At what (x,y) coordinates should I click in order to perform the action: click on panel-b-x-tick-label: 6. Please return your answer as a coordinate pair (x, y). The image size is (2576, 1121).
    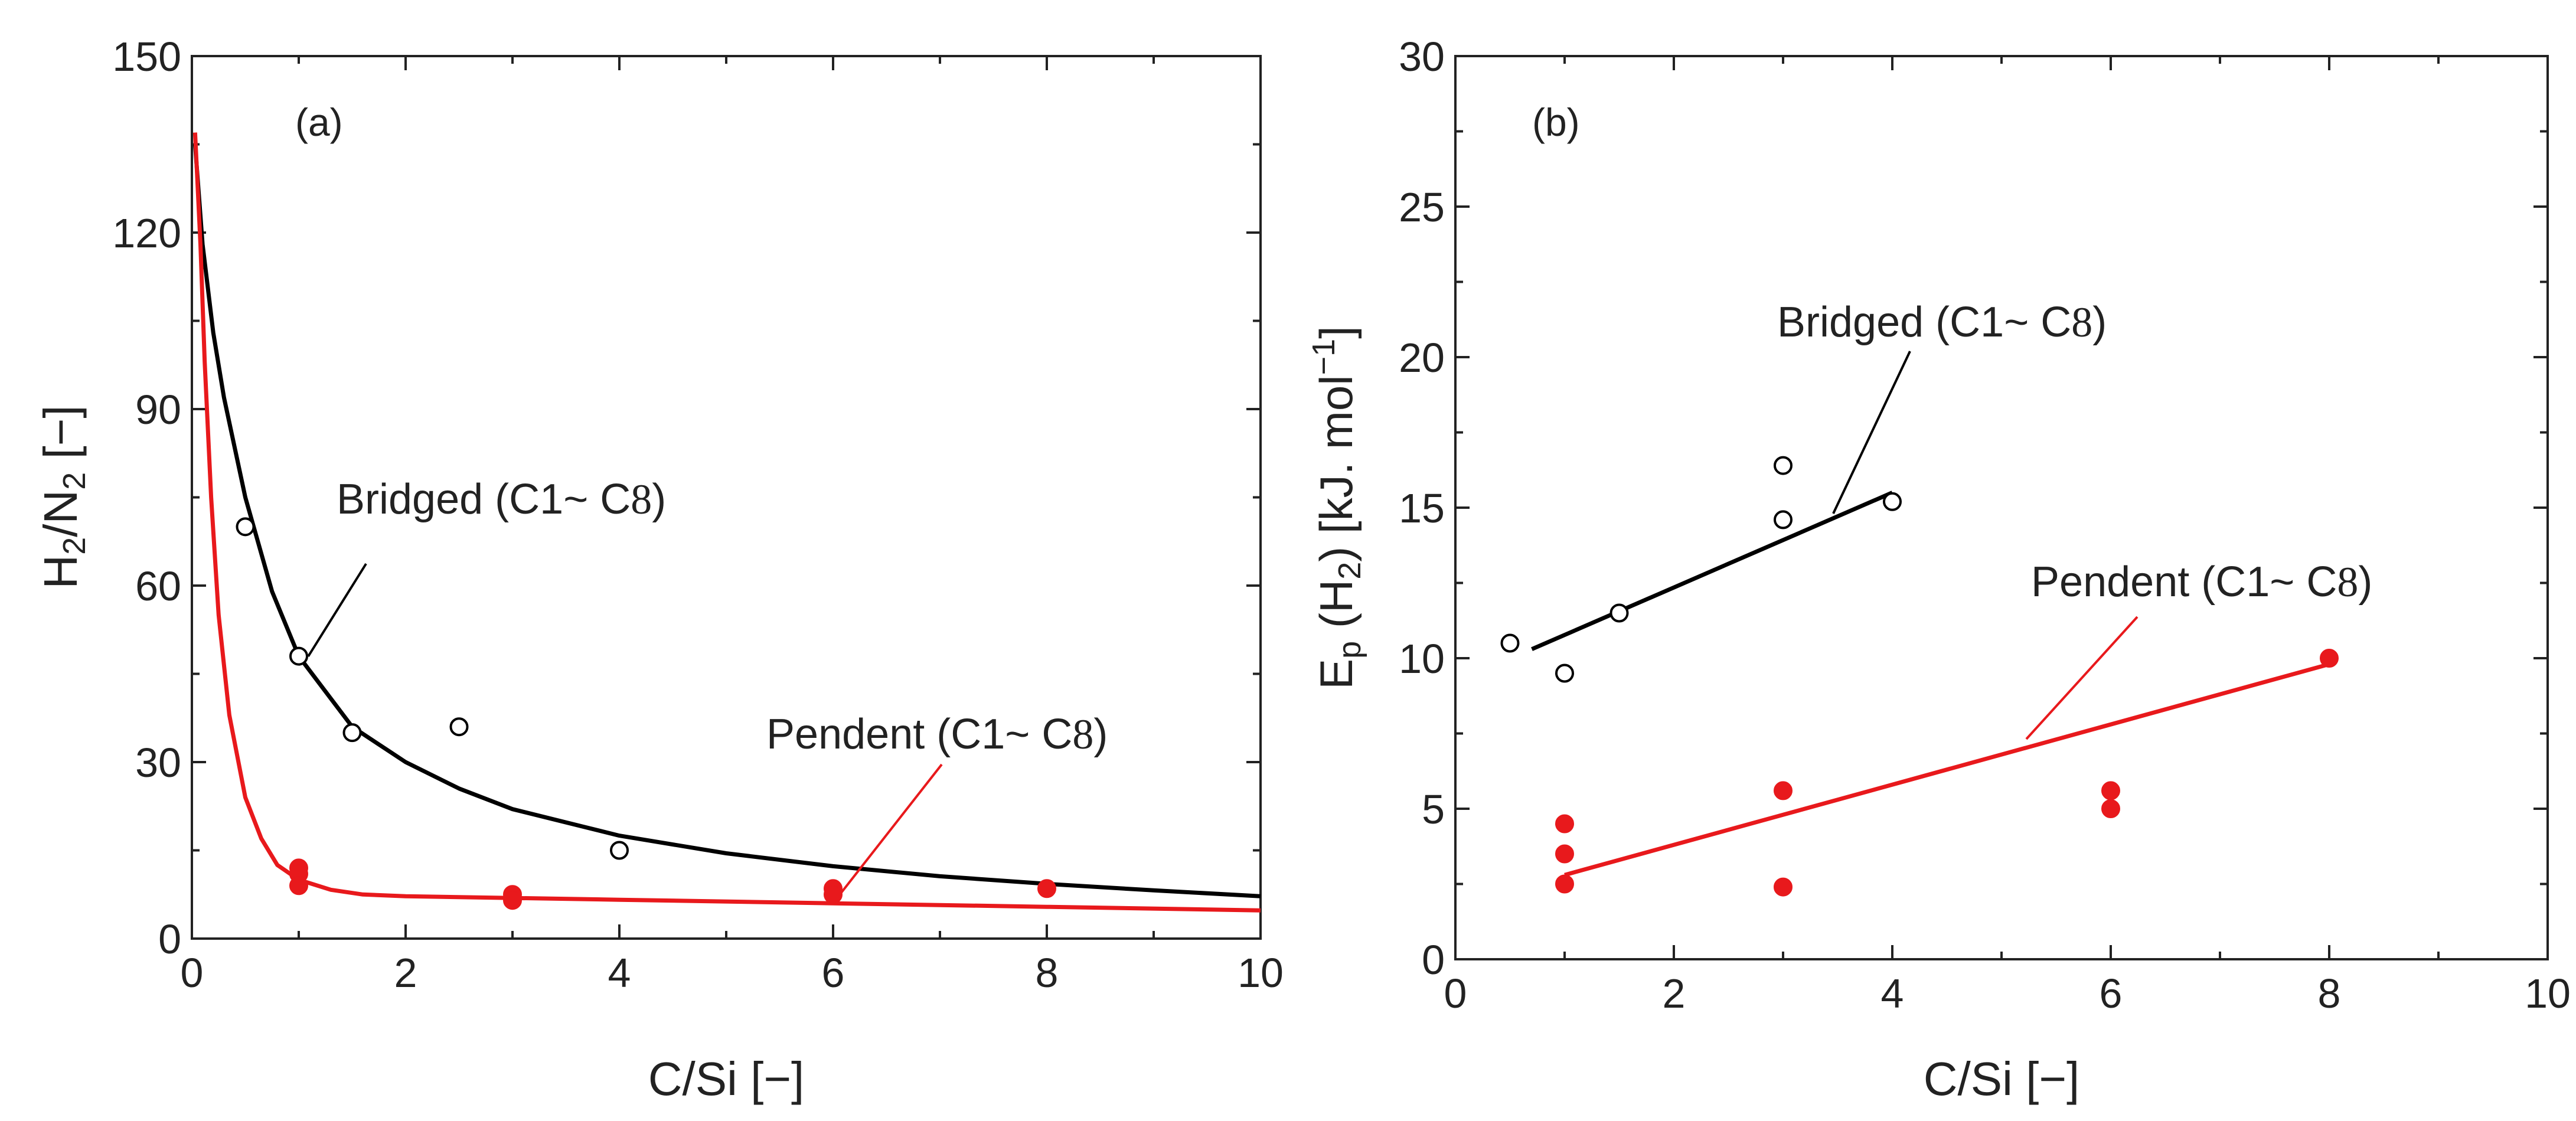
    Looking at the image, I should click on (2111, 993).